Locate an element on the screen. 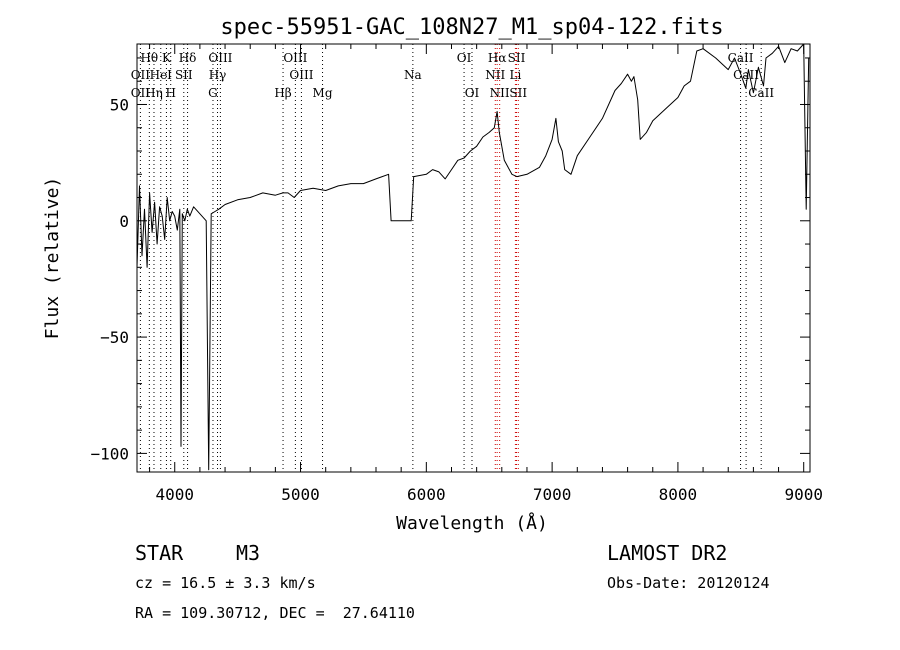 The width and height of the screenshot is (900, 650). line-label: Hγ is located at coordinates (218, 75).